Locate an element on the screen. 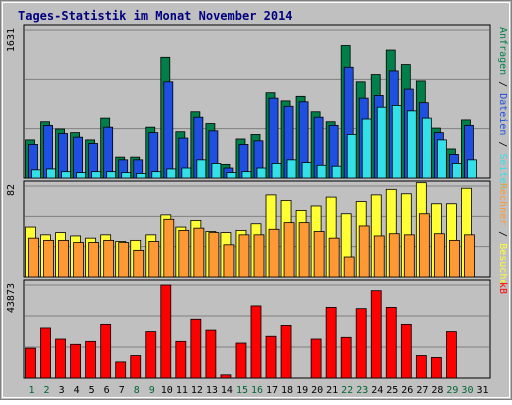 The image size is (512, 405). x-tick-label: 30 is located at coordinates (467, 390).